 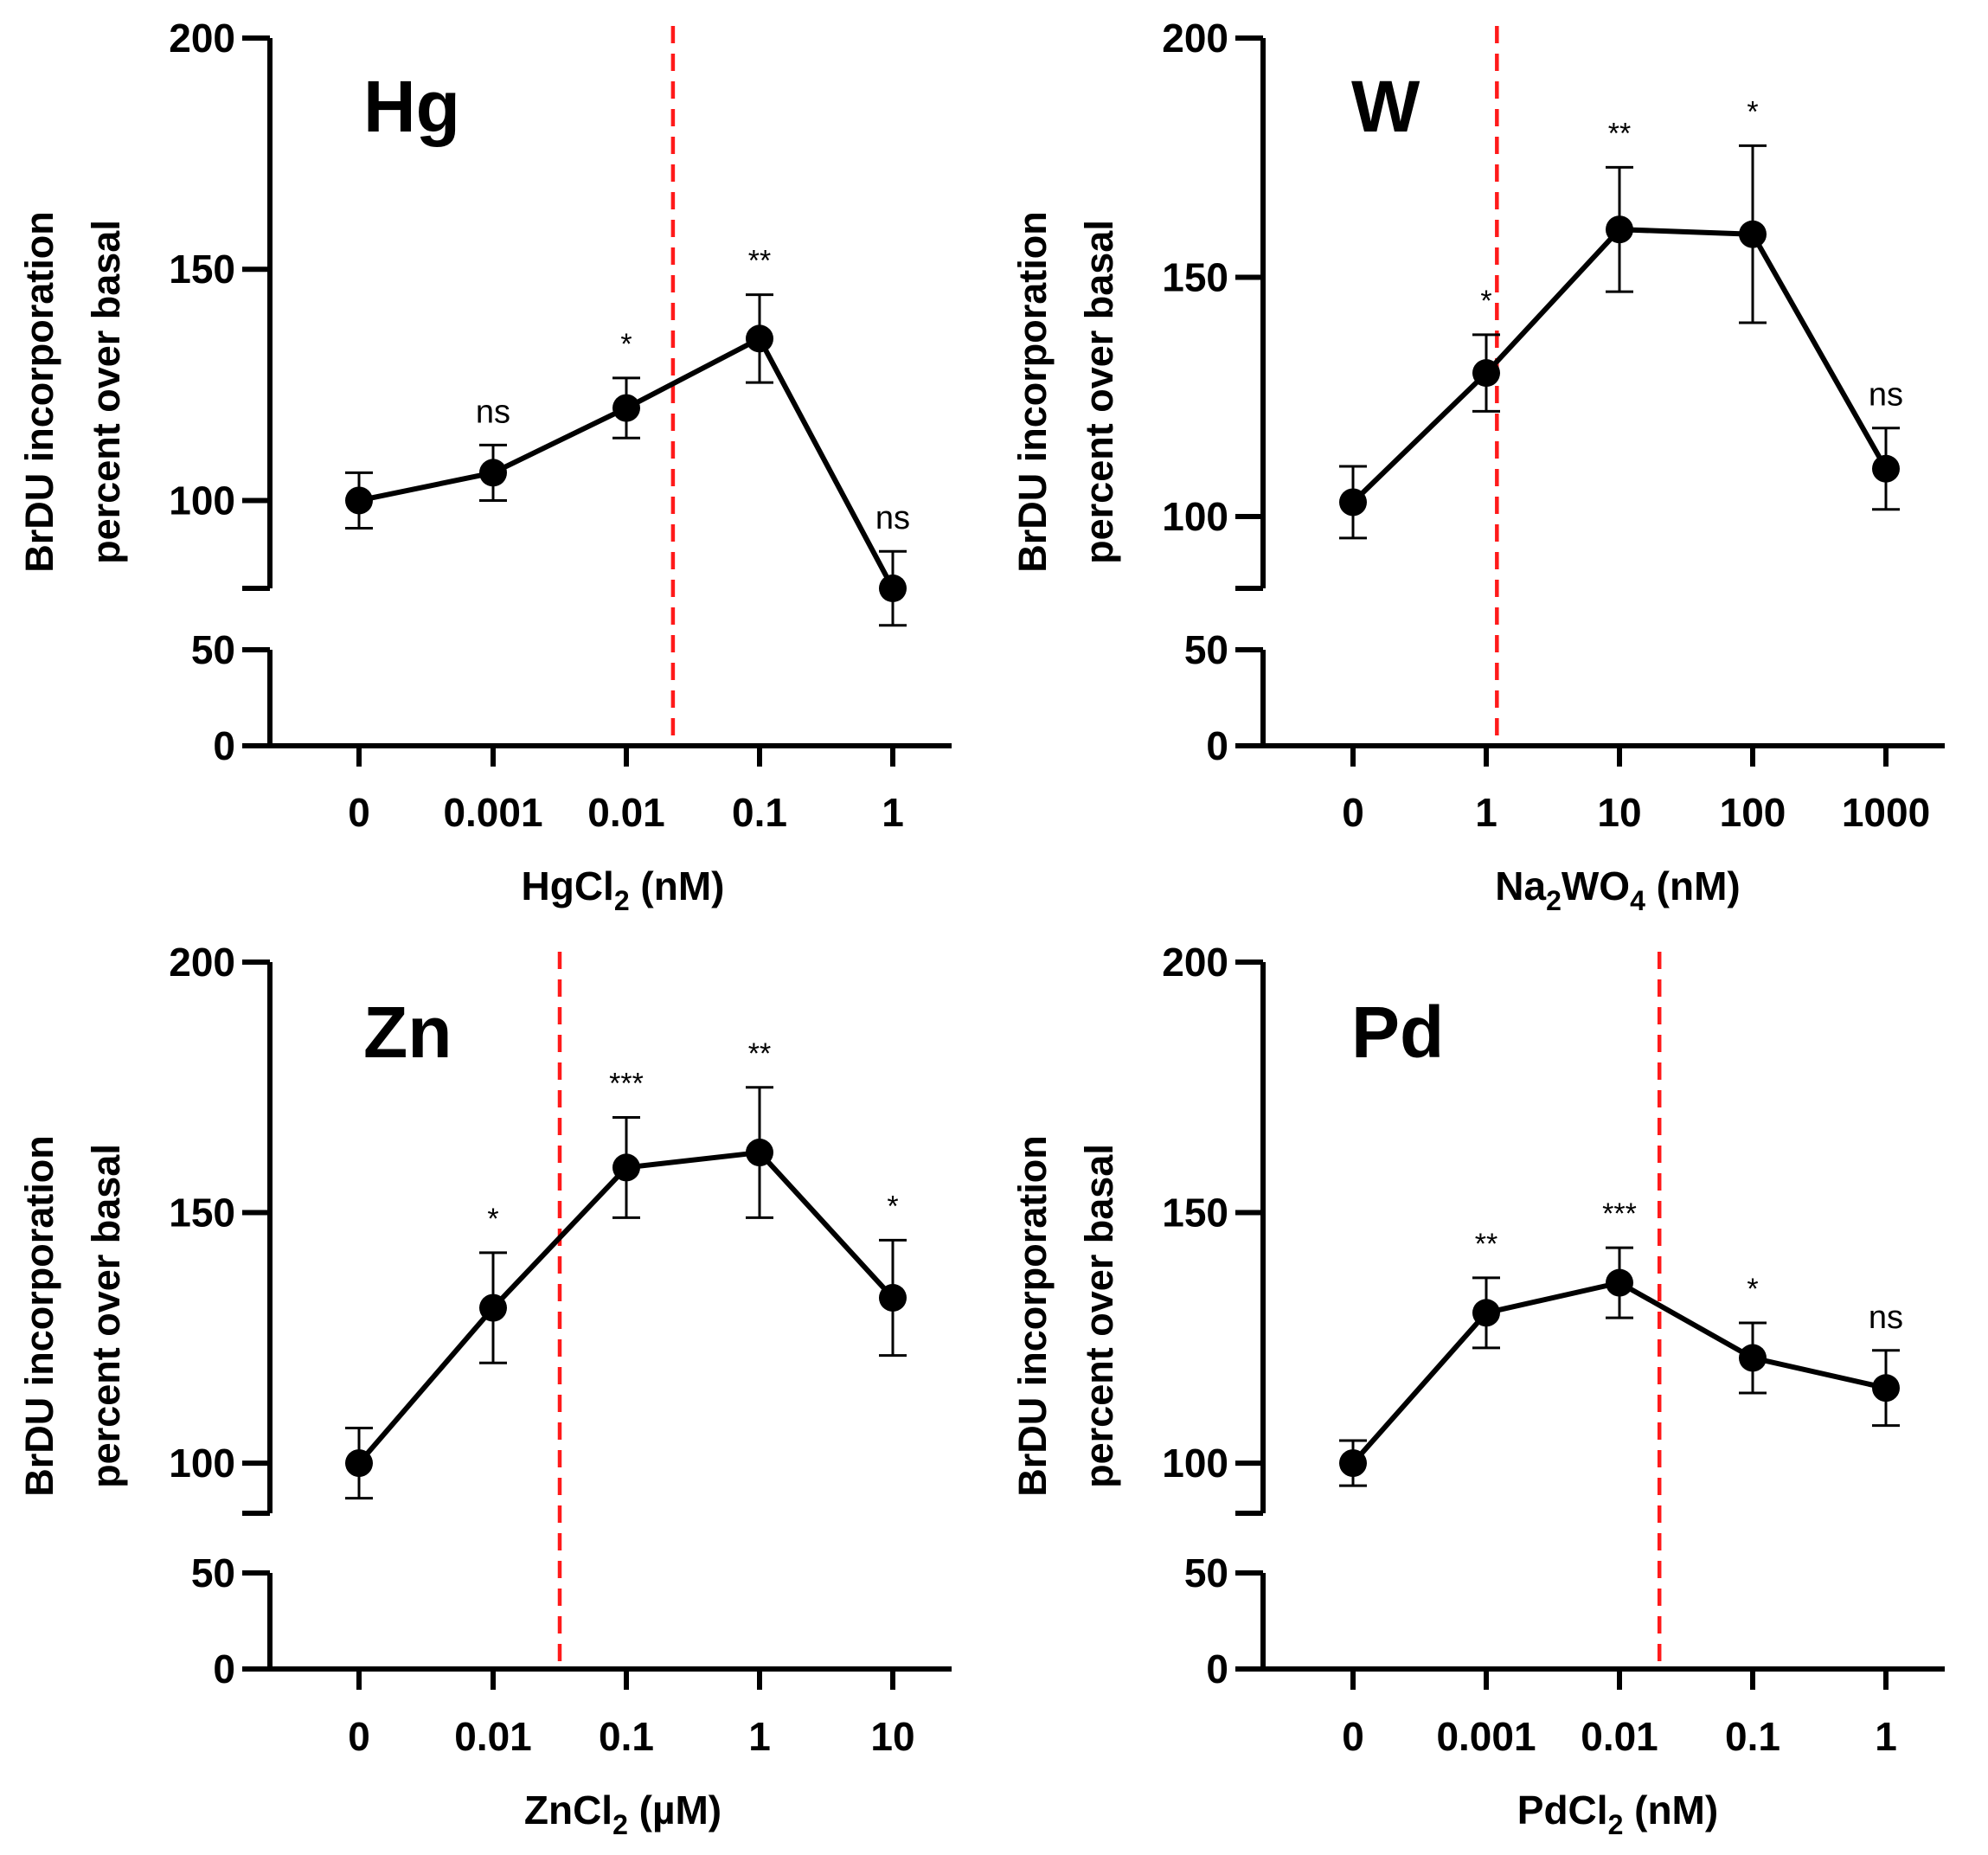 What do you see at coordinates (1385, 106) in the screenshot?
I see `panel-title: W` at bounding box center [1385, 106].